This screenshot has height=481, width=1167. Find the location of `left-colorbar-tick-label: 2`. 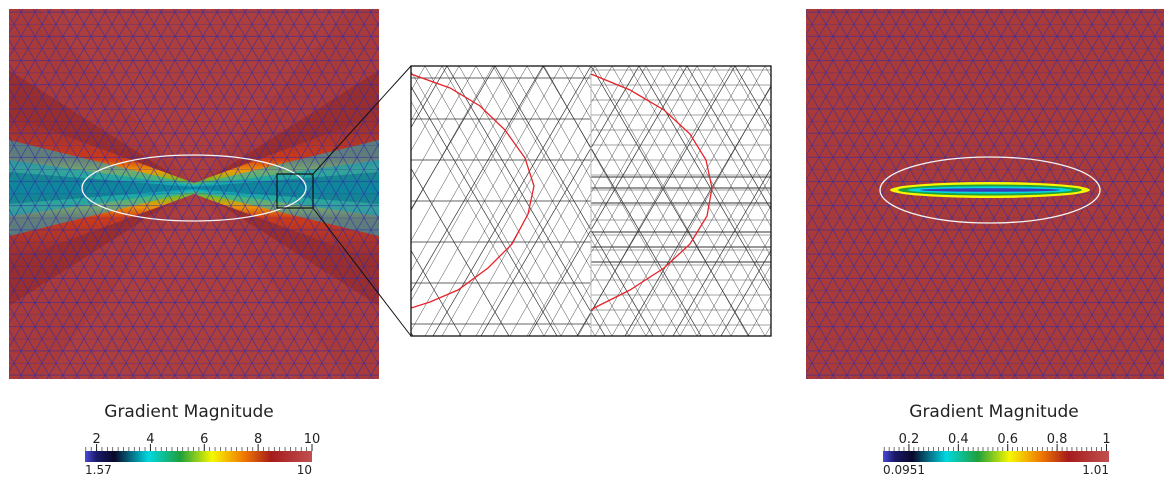

left-colorbar-tick-label: 2 is located at coordinates (96, 439).